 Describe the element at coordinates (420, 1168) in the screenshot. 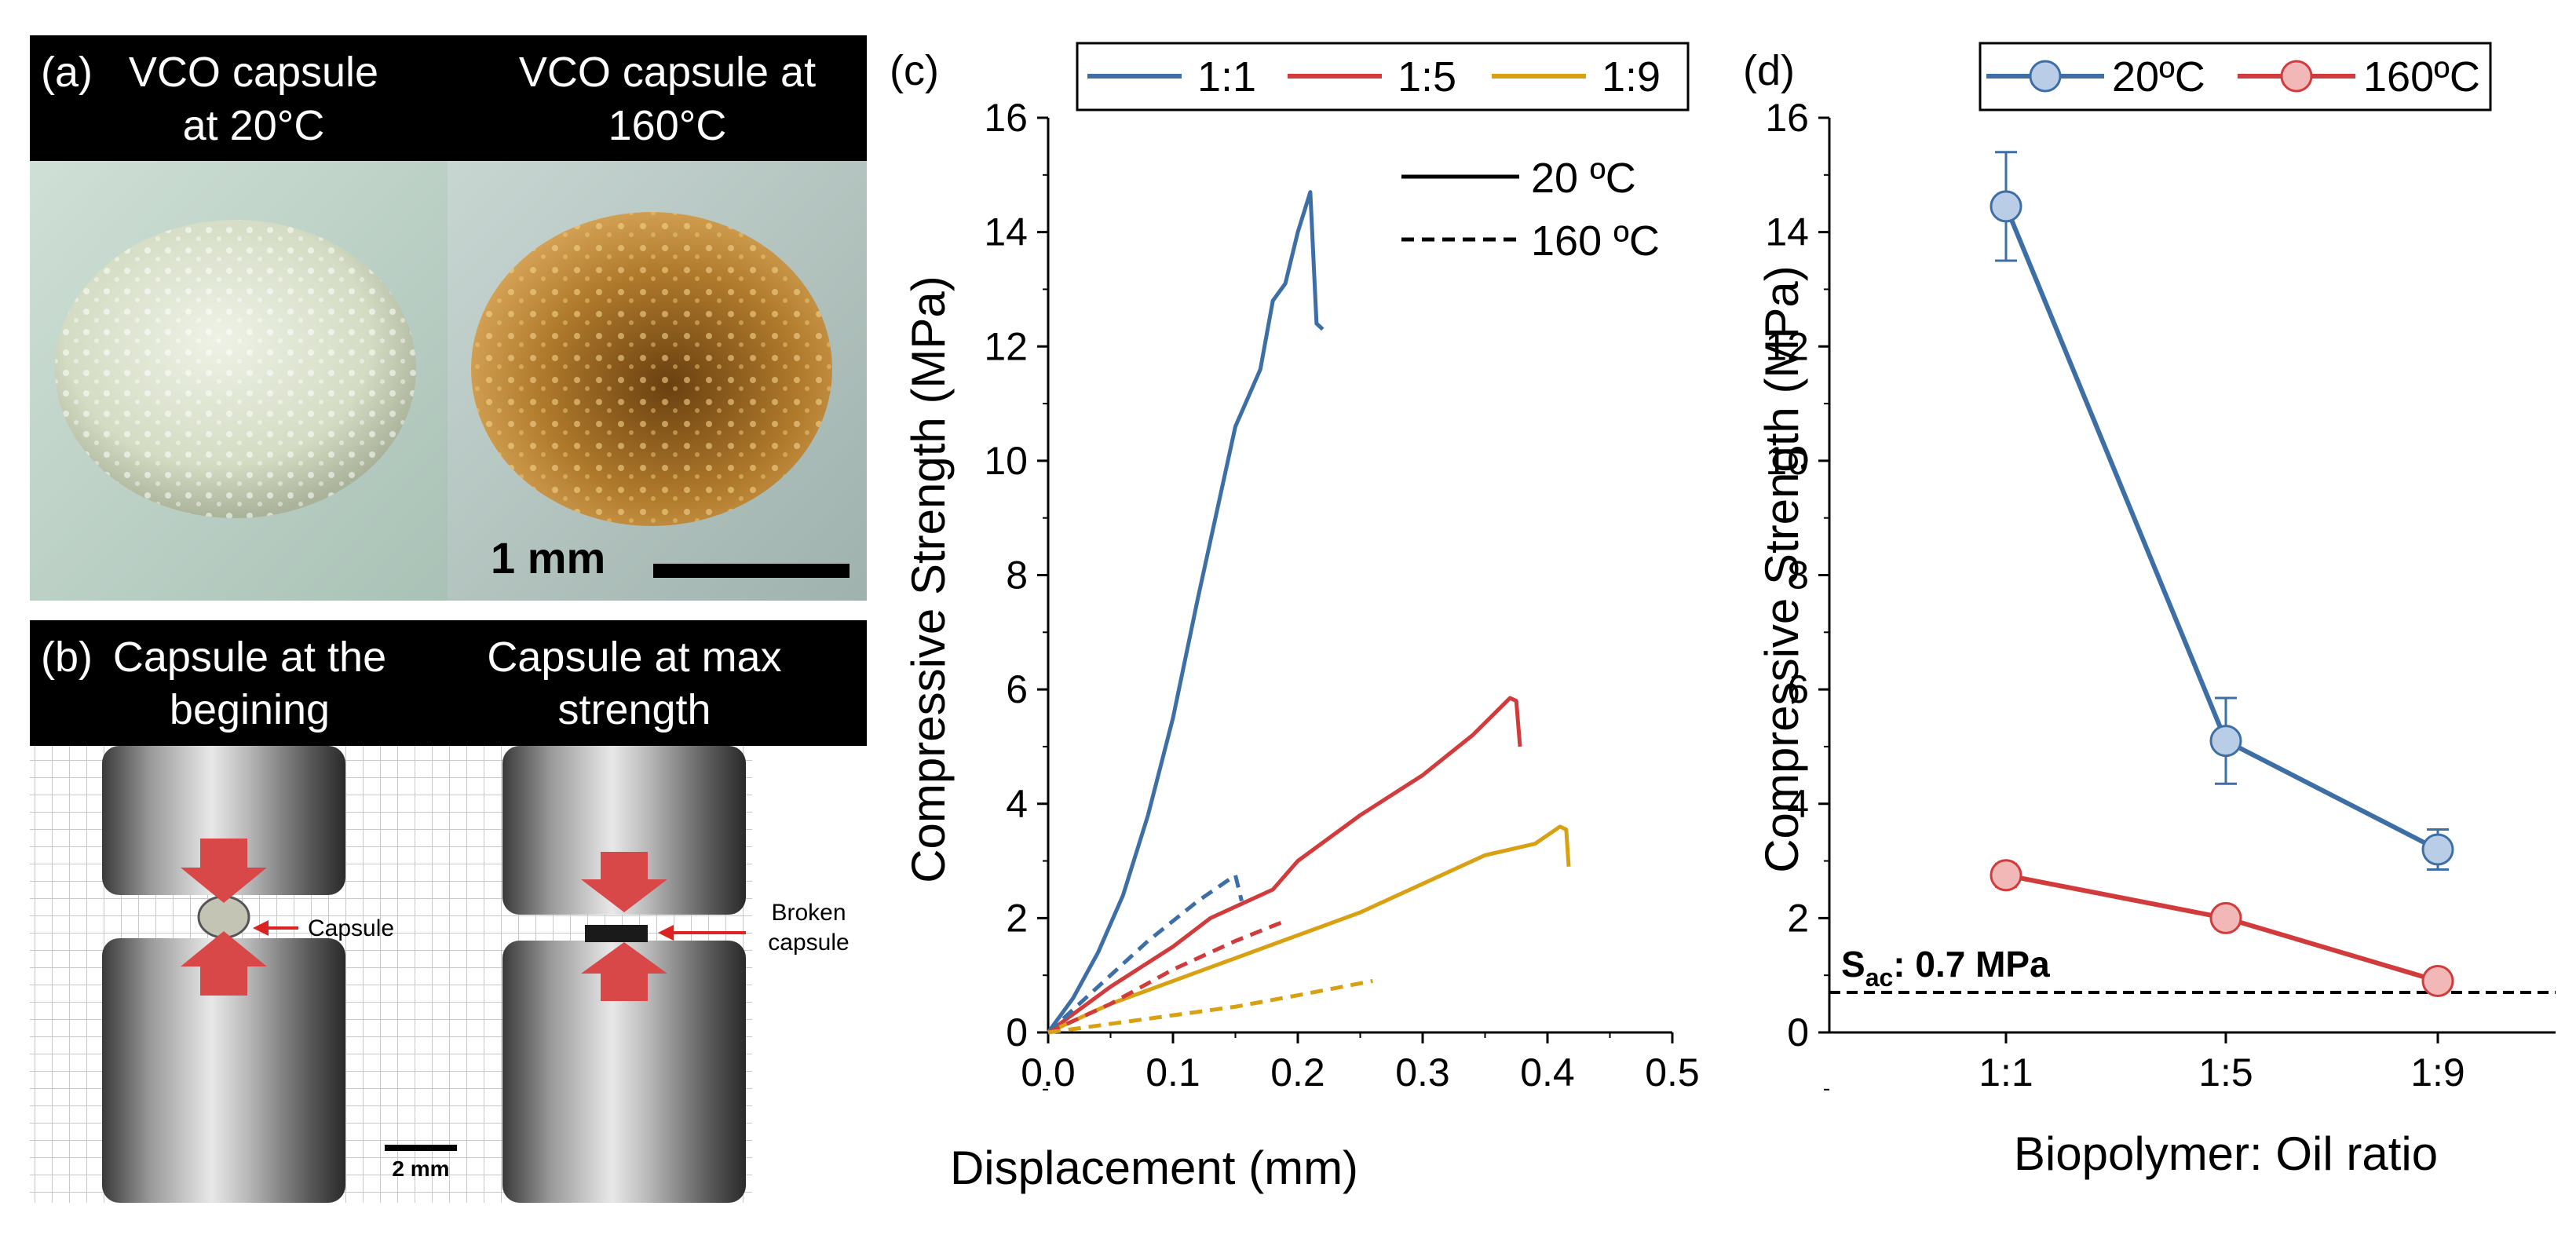

I see `panel-b-scale-label: 2 mm` at that location.